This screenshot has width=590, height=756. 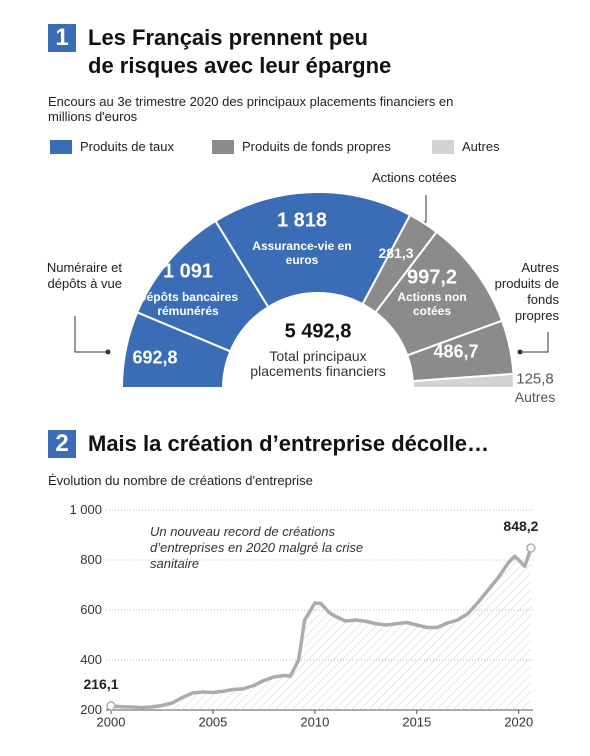 What do you see at coordinates (91, 559) in the screenshot?
I see `y-tick-label: 800` at bounding box center [91, 559].